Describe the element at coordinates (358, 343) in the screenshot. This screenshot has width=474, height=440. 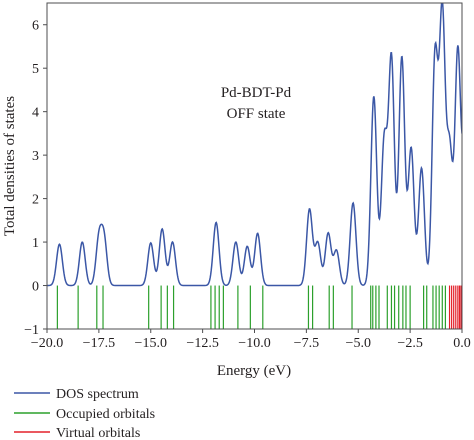
I see `x-tick-label: −5.0` at that location.